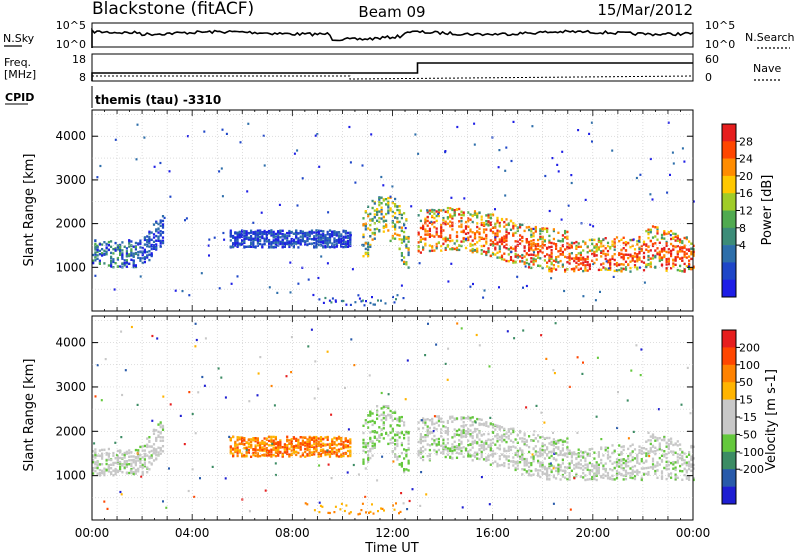 The height and width of the screenshot is (554, 800). Describe the element at coordinates (729, 236) in the screenshot. I see `colorbar-swatch` at that location.